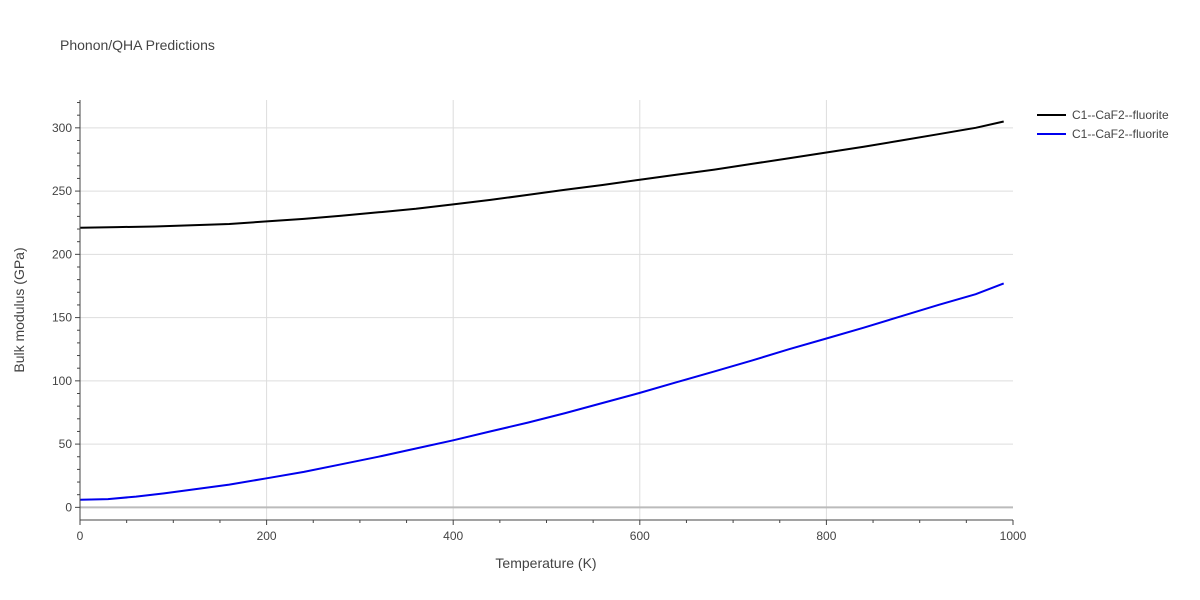  Describe the element at coordinates (545, 563) in the screenshot. I see `x-axis-title: Temperature (K)` at that location.